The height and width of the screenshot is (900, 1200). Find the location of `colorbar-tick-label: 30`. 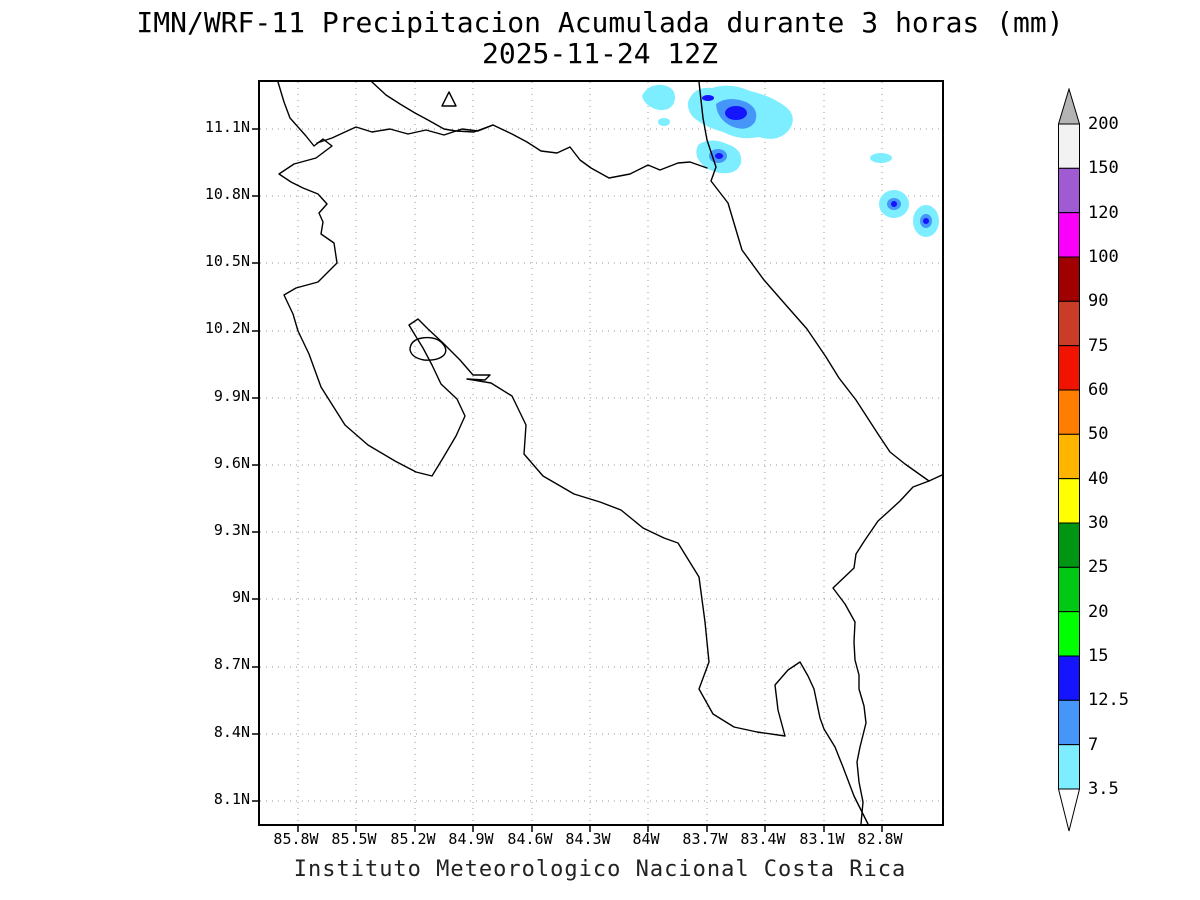

colorbar-tick-label: 30 is located at coordinates (1098, 523).